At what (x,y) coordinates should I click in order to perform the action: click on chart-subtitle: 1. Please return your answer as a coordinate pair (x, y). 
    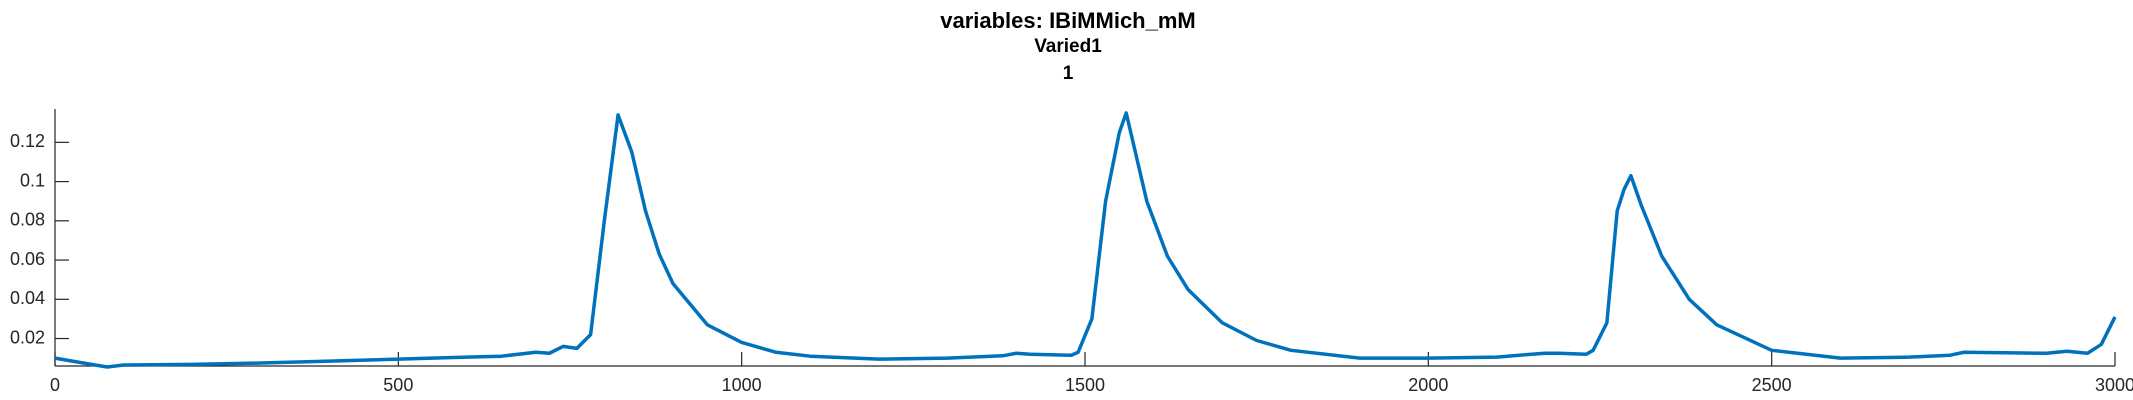
    Looking at the image, I should click on (1068, 73).